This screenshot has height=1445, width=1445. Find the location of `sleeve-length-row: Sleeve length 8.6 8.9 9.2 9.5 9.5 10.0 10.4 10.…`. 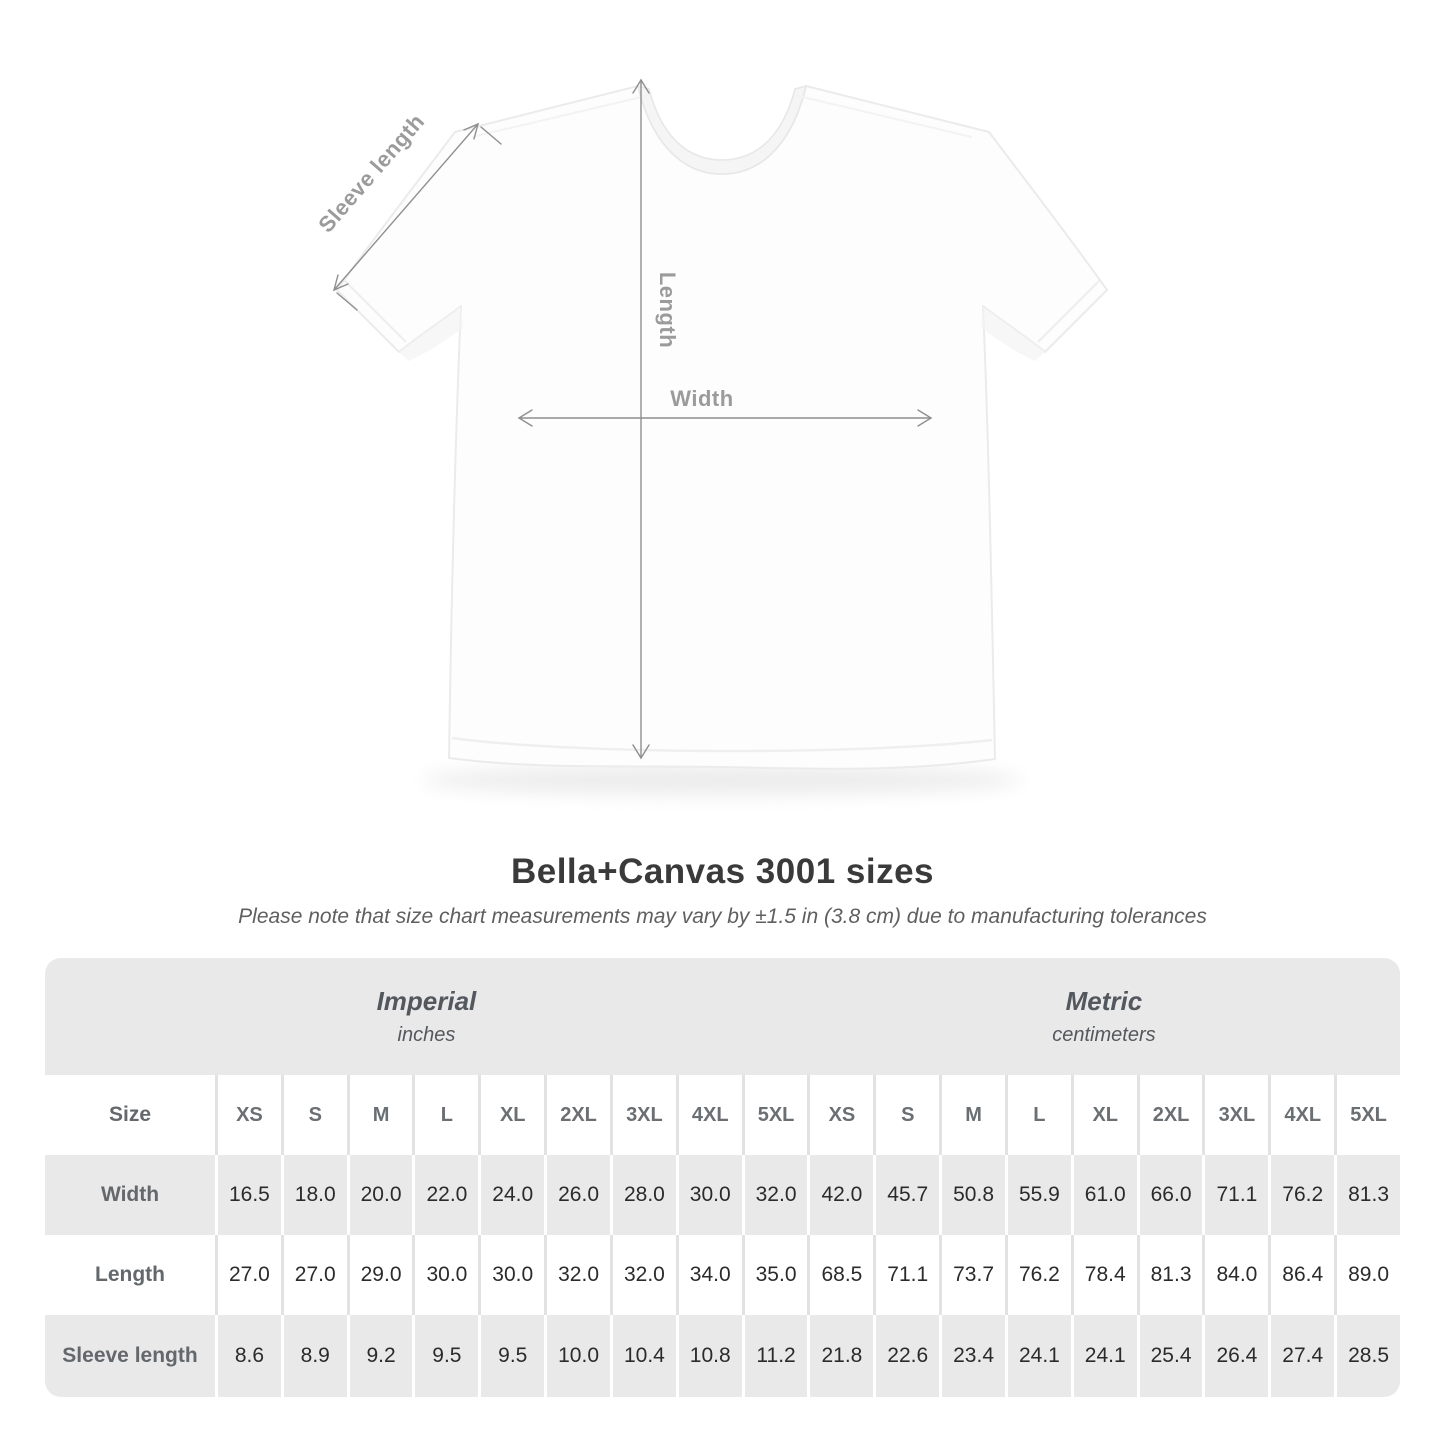

sleeve-length-row: Sleeve length 8.6 8.9 9.2 9.5 9.5 10.0 10.4 10.… is located at coordinates (722, 1356).